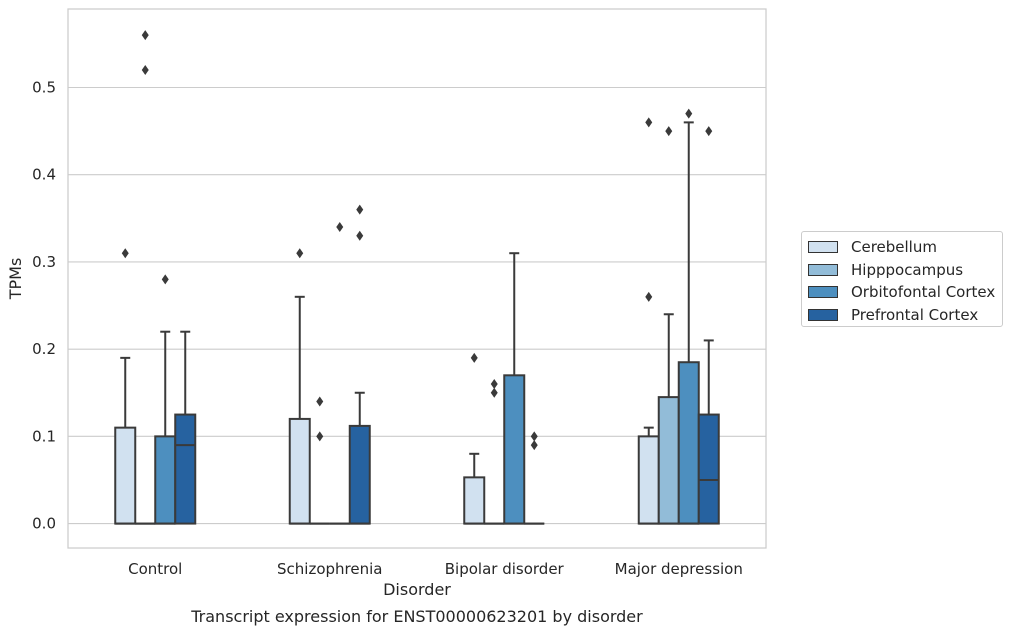  What do you see at coordinates (44, 436) in the screenshot?
I see `y-tick-label: 0.1` at bounding box center [44, 436].